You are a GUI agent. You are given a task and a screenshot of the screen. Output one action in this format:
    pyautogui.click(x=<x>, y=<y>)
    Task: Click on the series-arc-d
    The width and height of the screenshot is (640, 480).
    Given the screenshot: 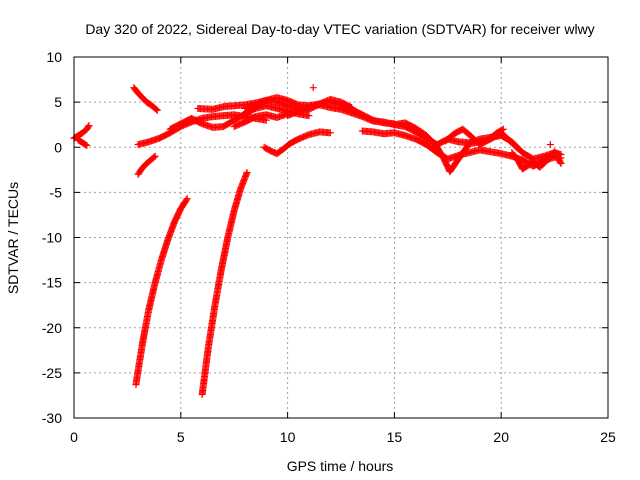 What is the action you would take?
    pyautogui.click(x=146, y=165)
    